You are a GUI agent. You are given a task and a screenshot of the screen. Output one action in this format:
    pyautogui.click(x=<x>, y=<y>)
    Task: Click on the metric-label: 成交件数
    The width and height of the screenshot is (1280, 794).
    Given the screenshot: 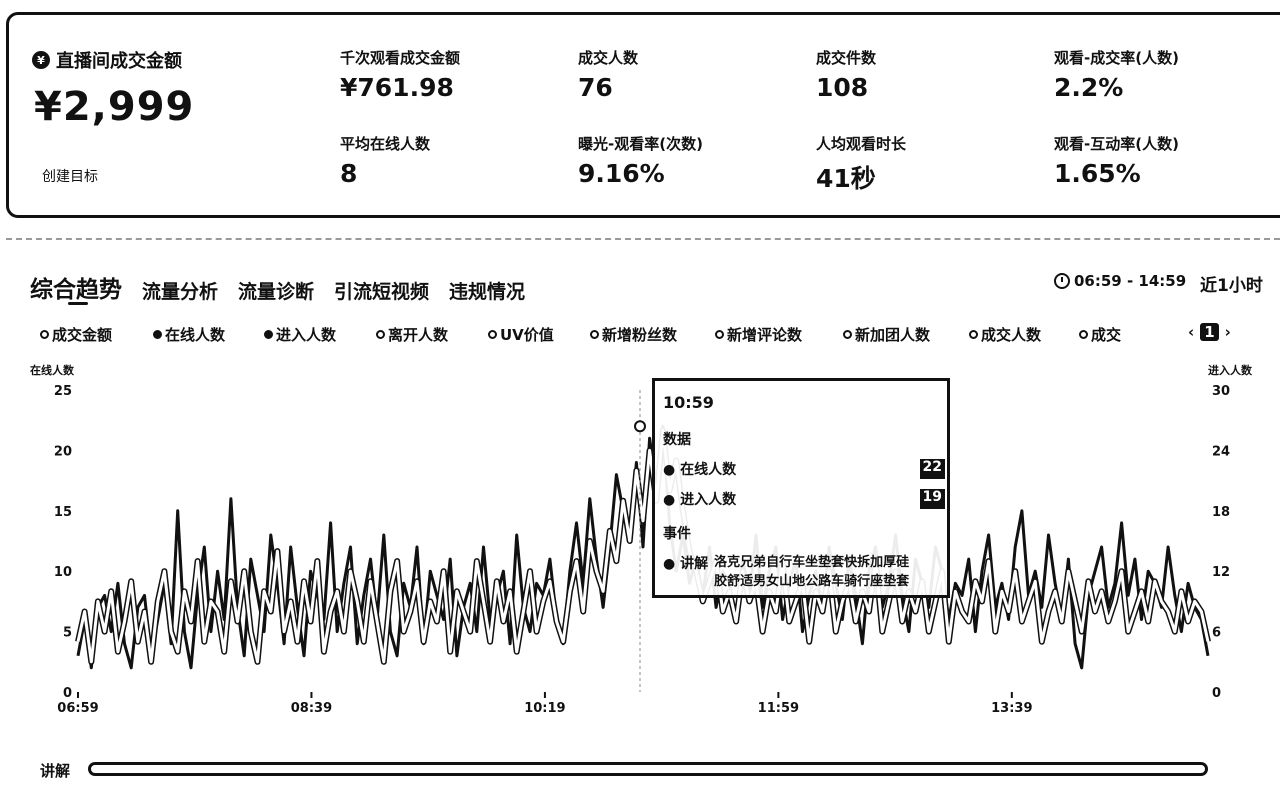 What is the action you would take?
    pyautogui.click(x=846, y=58)
    